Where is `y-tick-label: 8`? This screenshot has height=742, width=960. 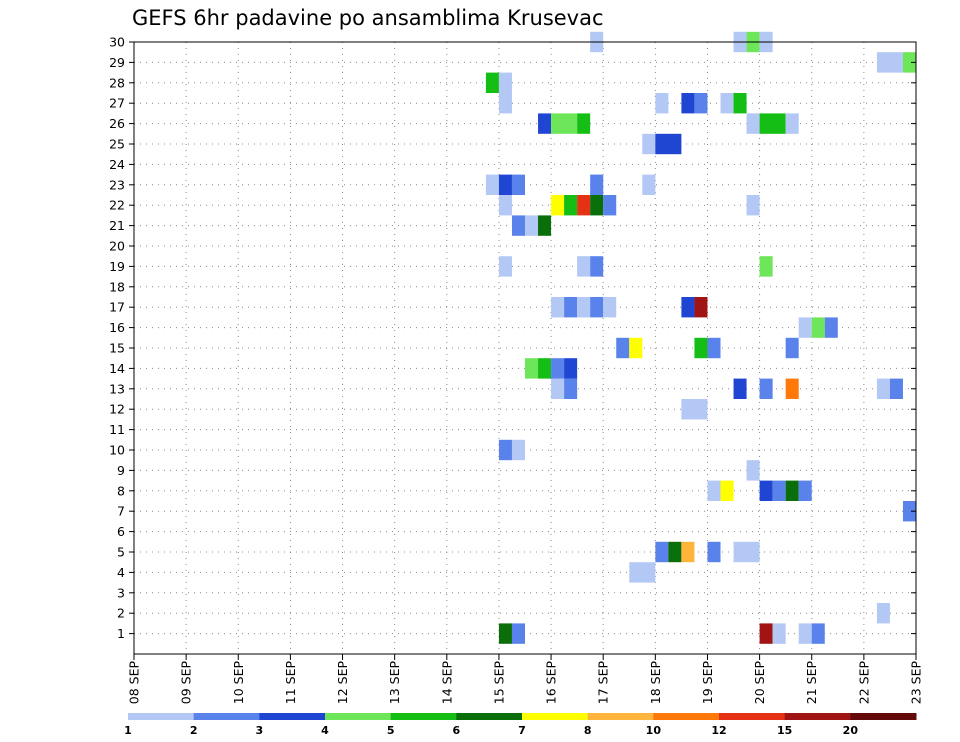 y-tick-label: 8 is located at coordinates (121, 490).